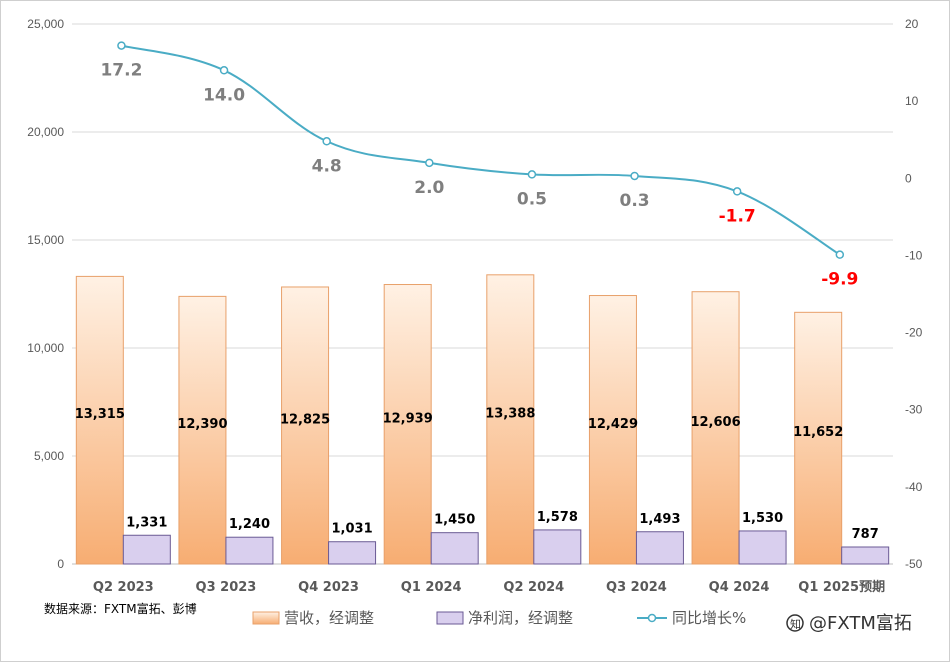 This screenshot has height=664, width=952. I want to click on net-profit-bar-label: 1,031, so click(352, 529).